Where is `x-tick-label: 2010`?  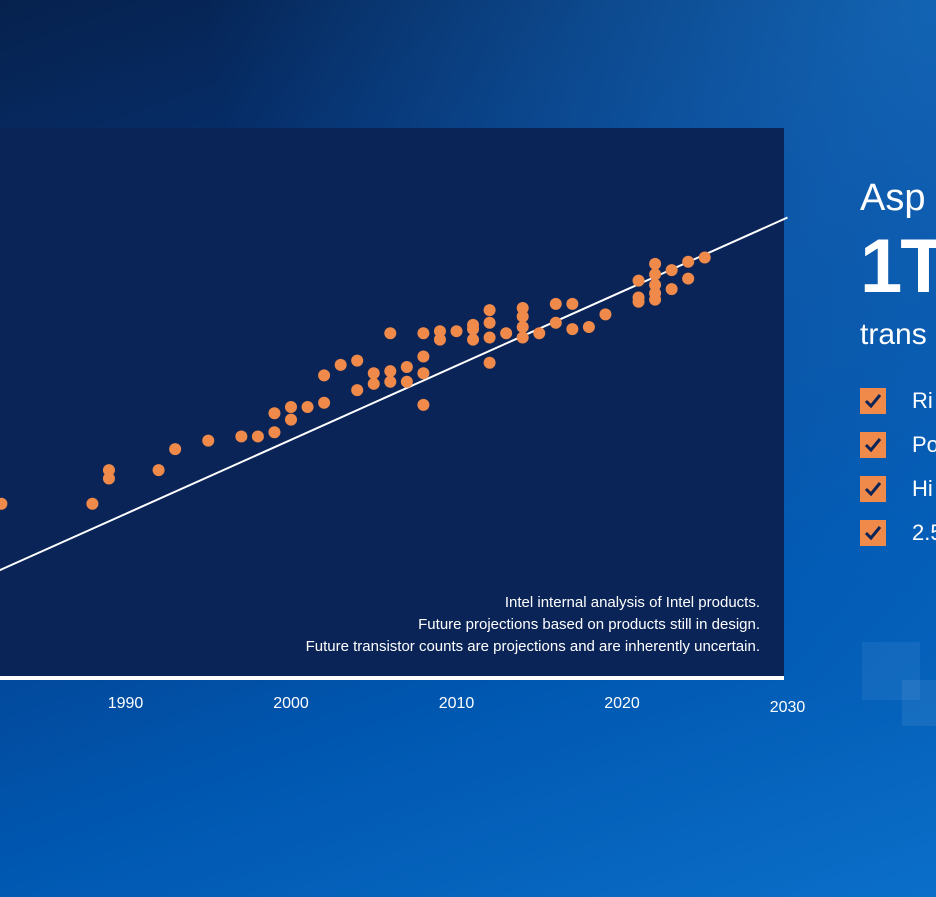
x-tick-label: 2010 is located at coordinates (457, 703).